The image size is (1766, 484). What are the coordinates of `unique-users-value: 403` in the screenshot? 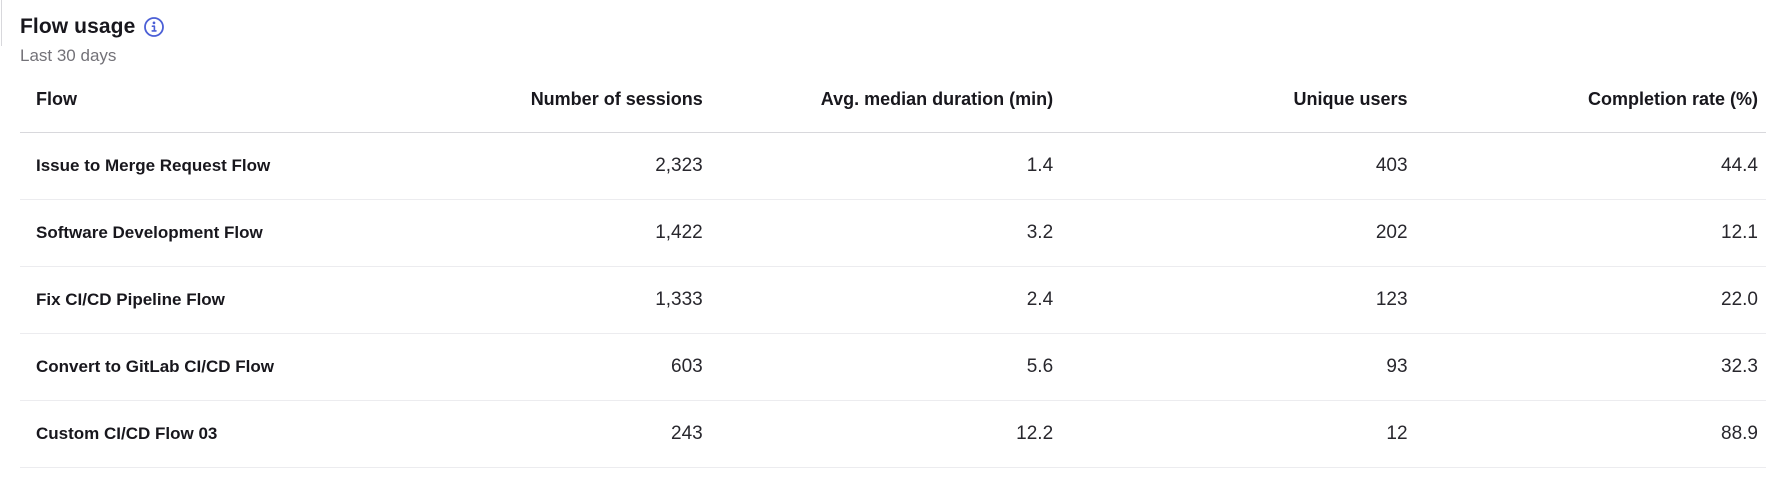 It's located at (1238, 166).